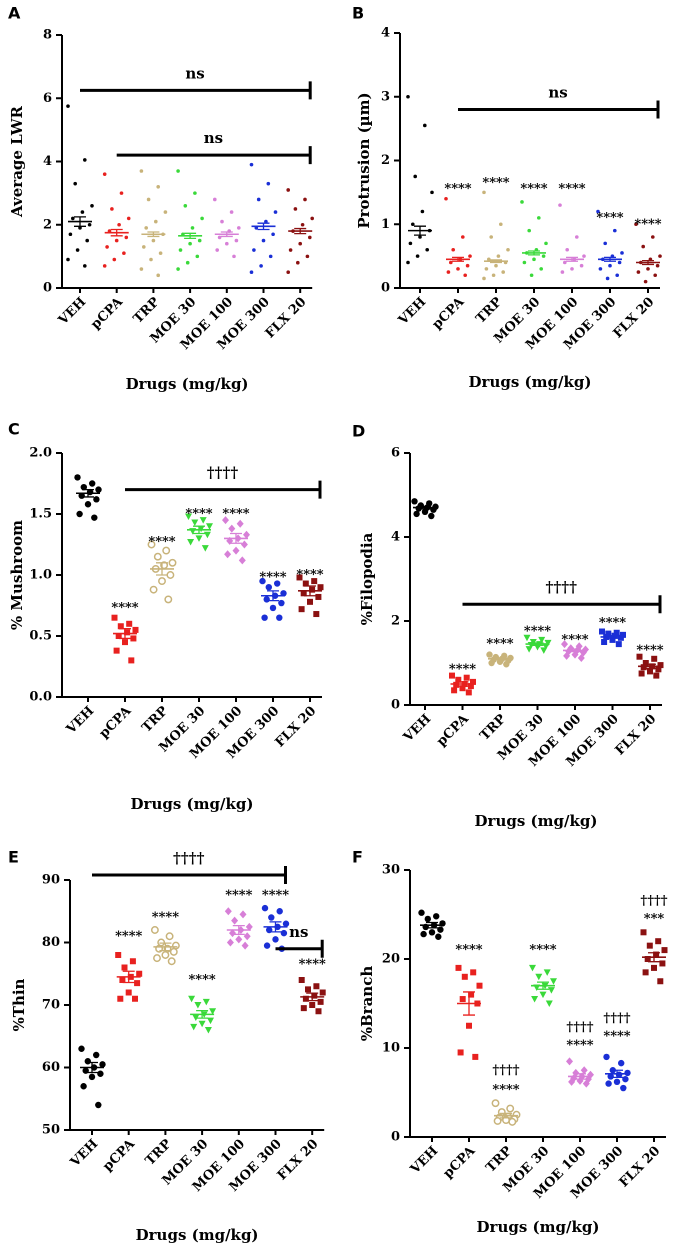 The height and width of the screenshot is (1252, 685). Describe the element at coordinates (19, 1004) in the screenshot. I see `y-axis-label: %Thin` at that location.